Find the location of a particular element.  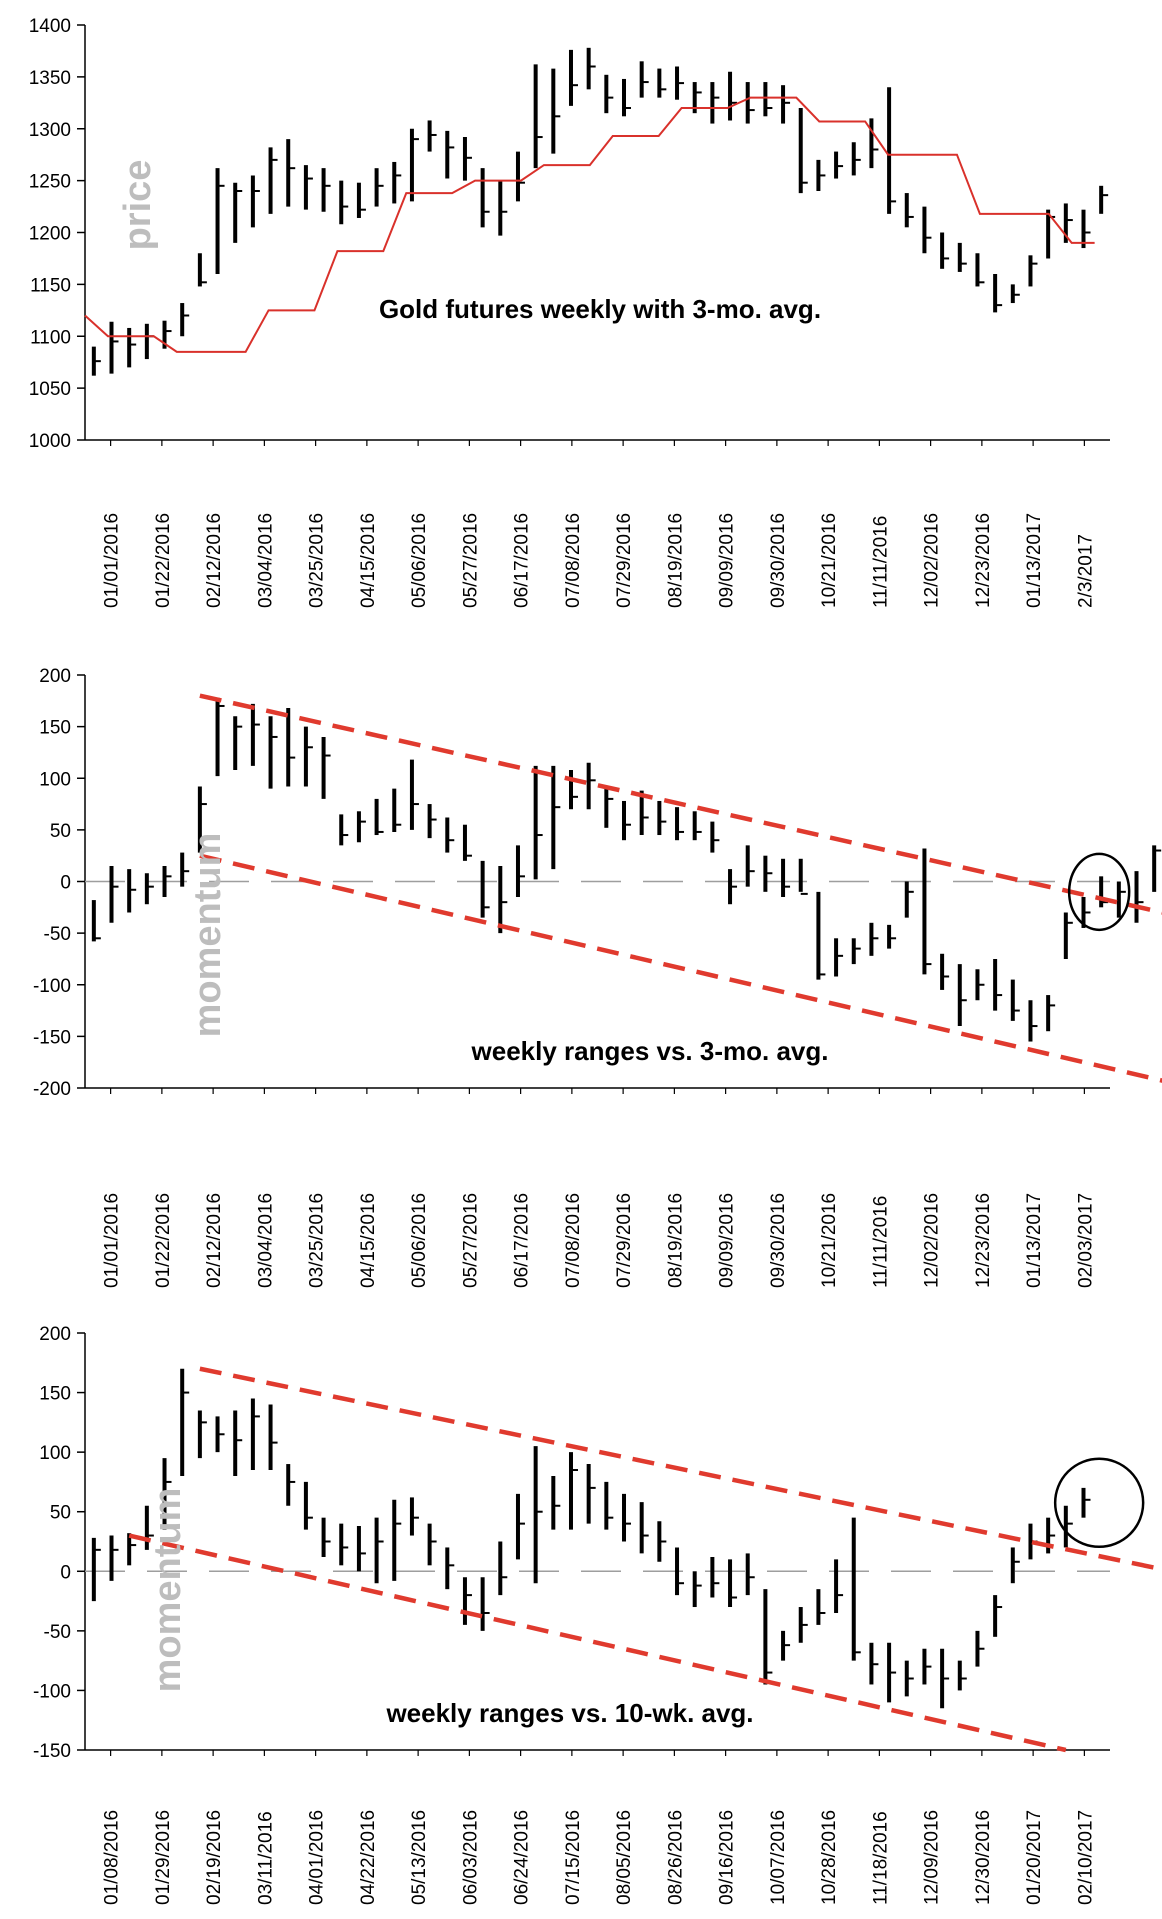

chart-title: weekly ranges vs. 10-wk. avg. is located at coordinates (569, 1713).